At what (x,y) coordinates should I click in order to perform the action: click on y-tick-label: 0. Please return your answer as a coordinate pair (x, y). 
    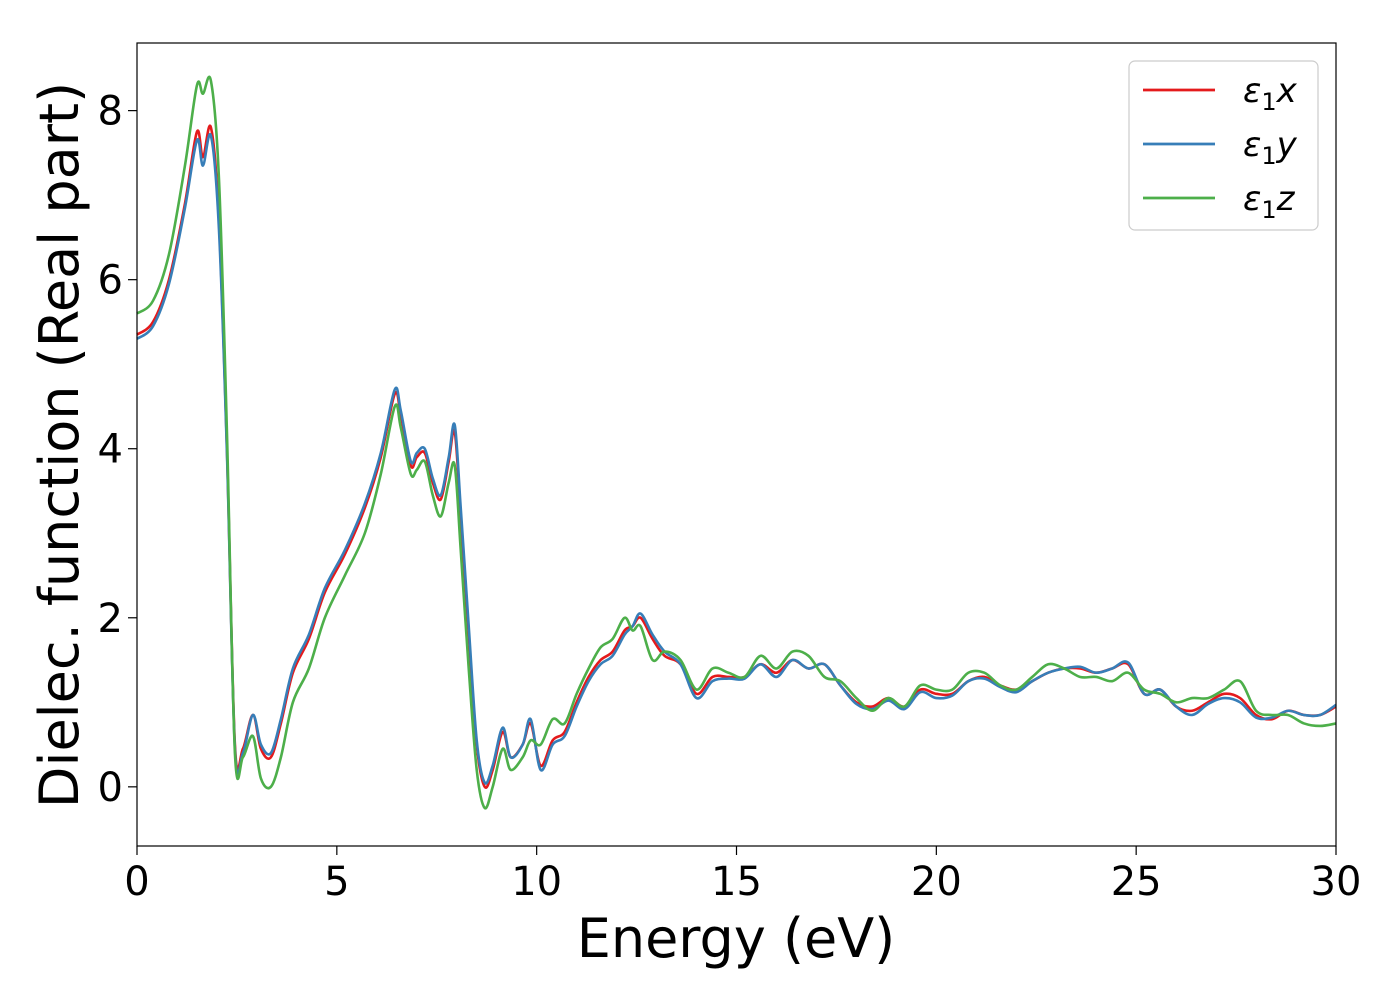
    Looking at the image, I should click on (110, 788).